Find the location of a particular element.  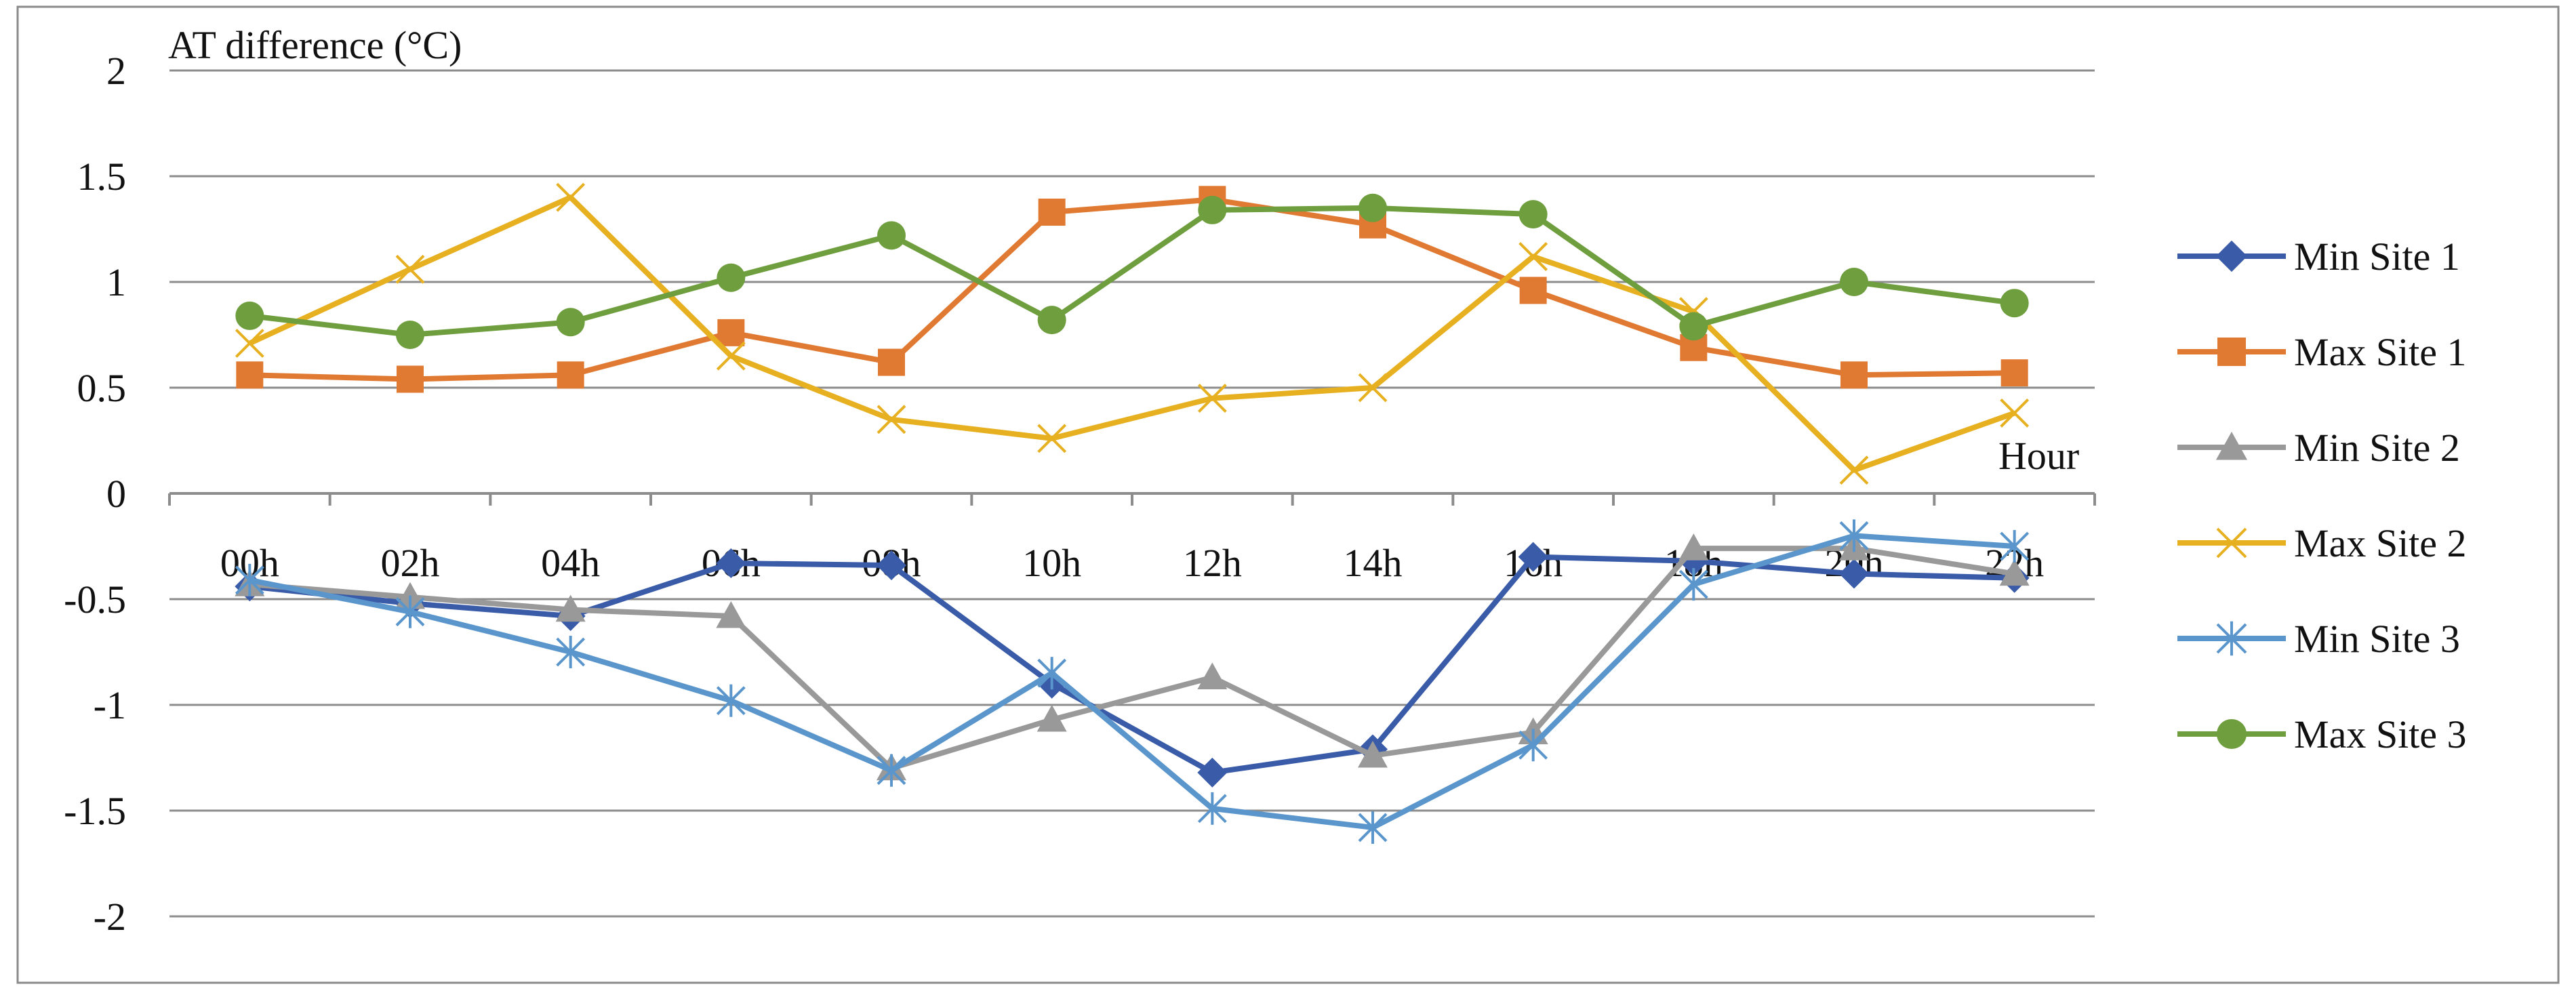

legend-item: Min Site 3 is located at coordinates (2318, 639).